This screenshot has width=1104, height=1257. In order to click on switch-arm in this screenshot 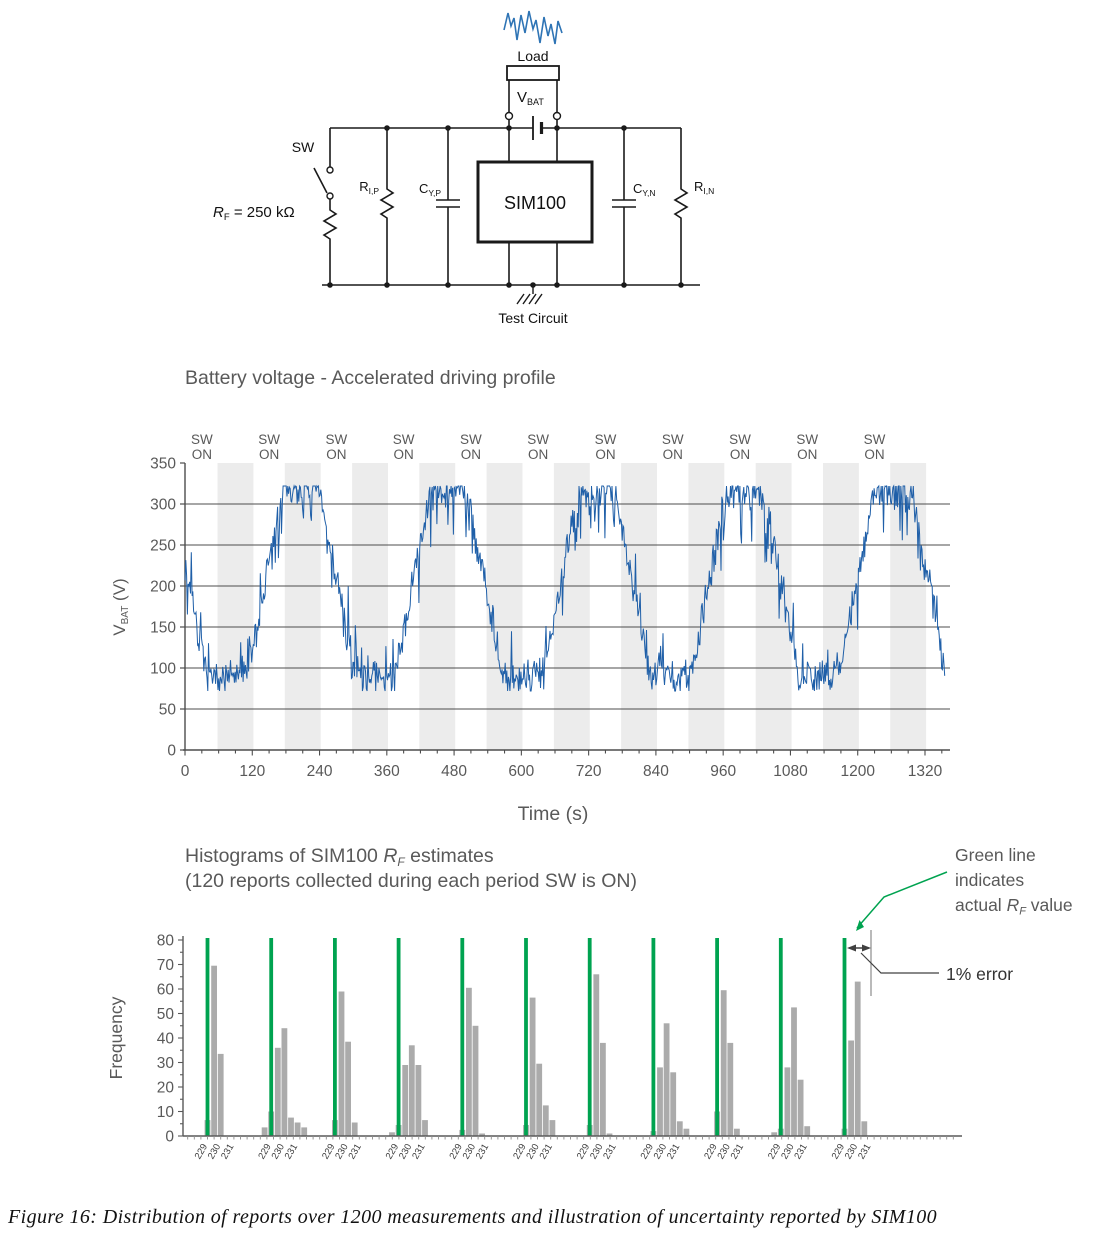, I will do `click(320, 180)`.